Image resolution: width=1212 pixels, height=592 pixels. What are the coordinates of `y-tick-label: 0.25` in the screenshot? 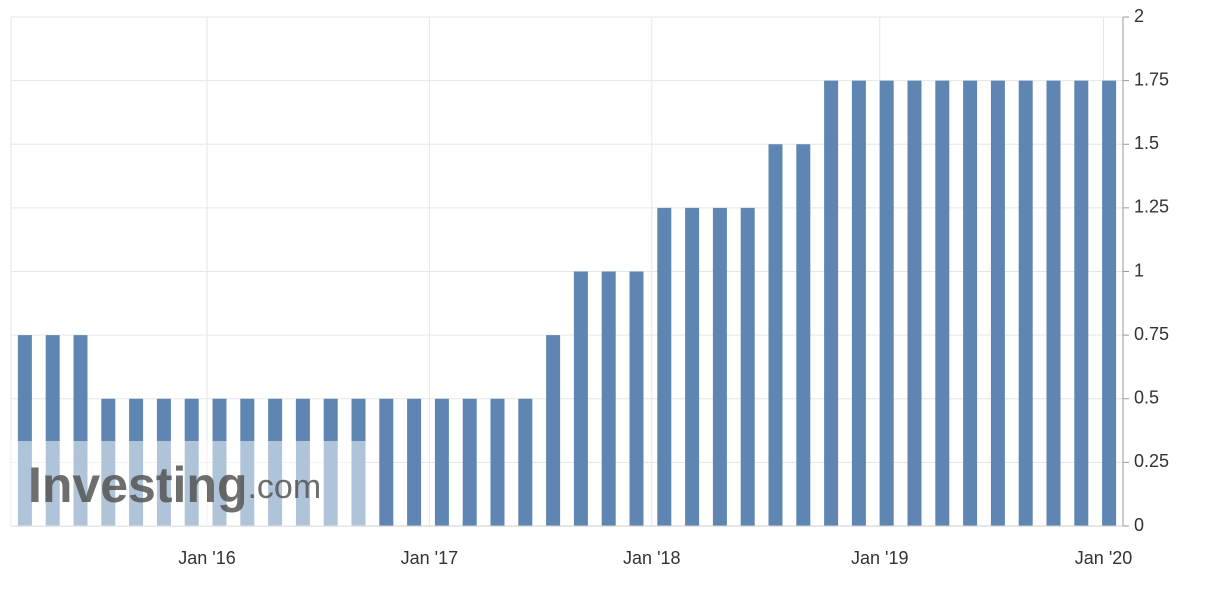 It's located at (1151, 461).